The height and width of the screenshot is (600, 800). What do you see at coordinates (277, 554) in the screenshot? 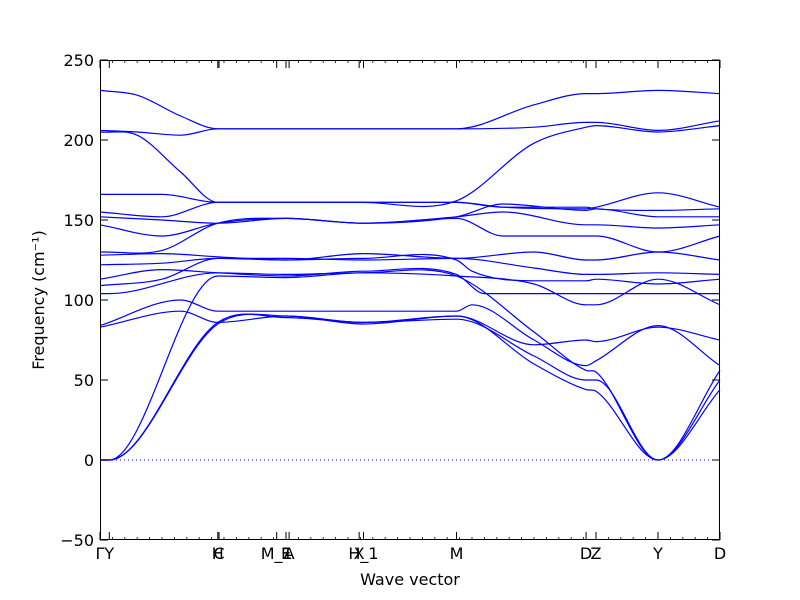
I see `x-tick-label: M_1` at bounding box center [277, 554].